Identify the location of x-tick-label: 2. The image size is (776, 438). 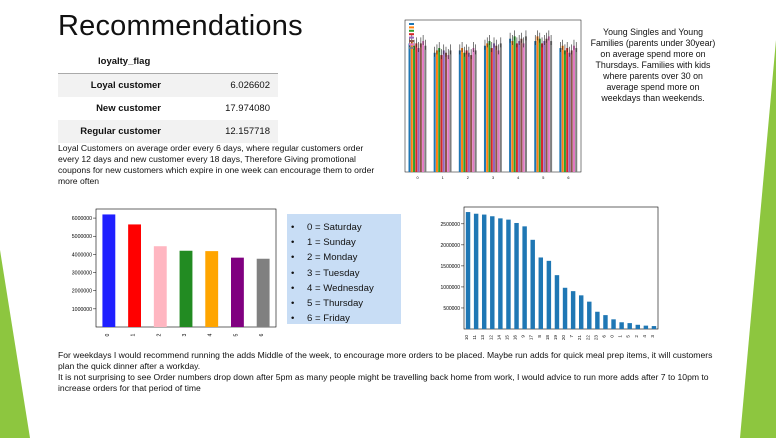
(468, 178).